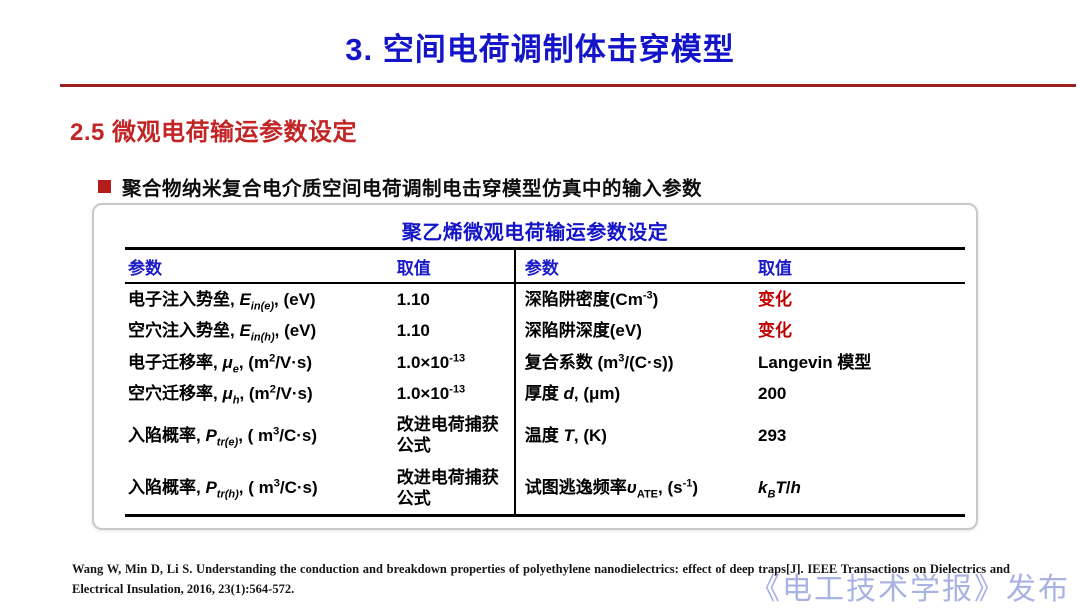 This screenshot has height=608, width=1080. I want to click on journal-watermark: 《电工技术学报》发布, so click(910, 589).